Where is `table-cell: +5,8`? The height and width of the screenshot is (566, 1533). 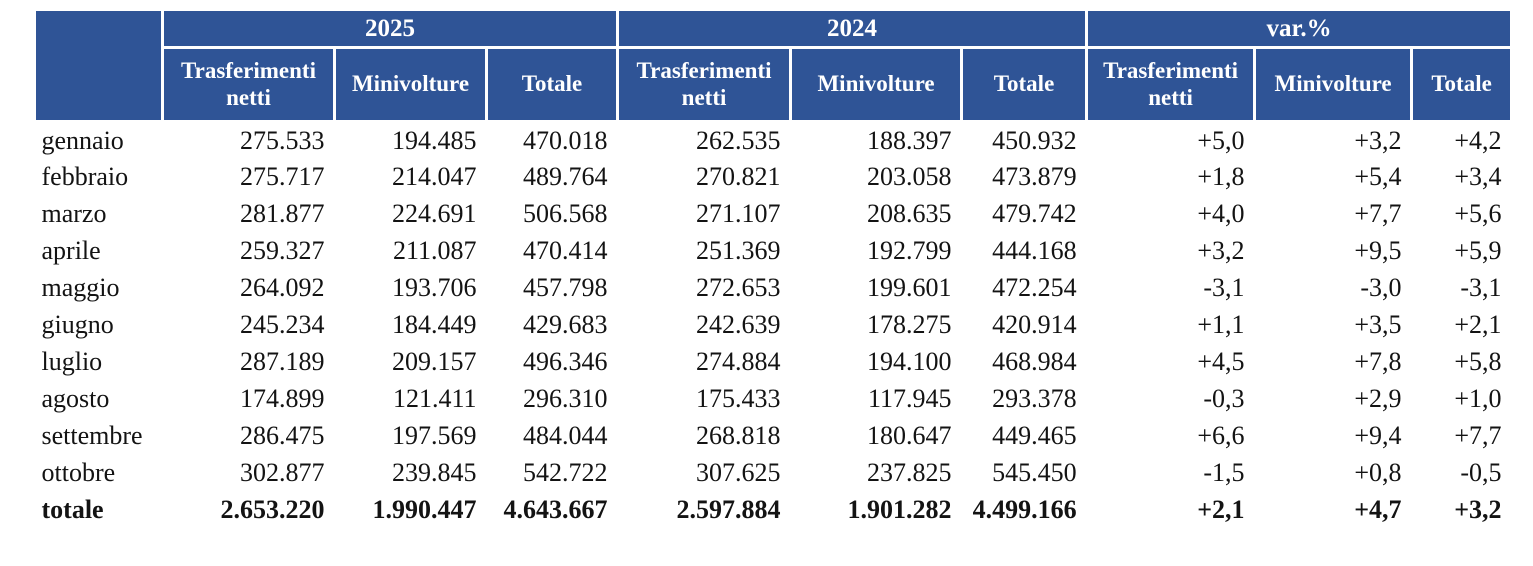
table-cell: +5,8 is located at coordinates (1478, 361).